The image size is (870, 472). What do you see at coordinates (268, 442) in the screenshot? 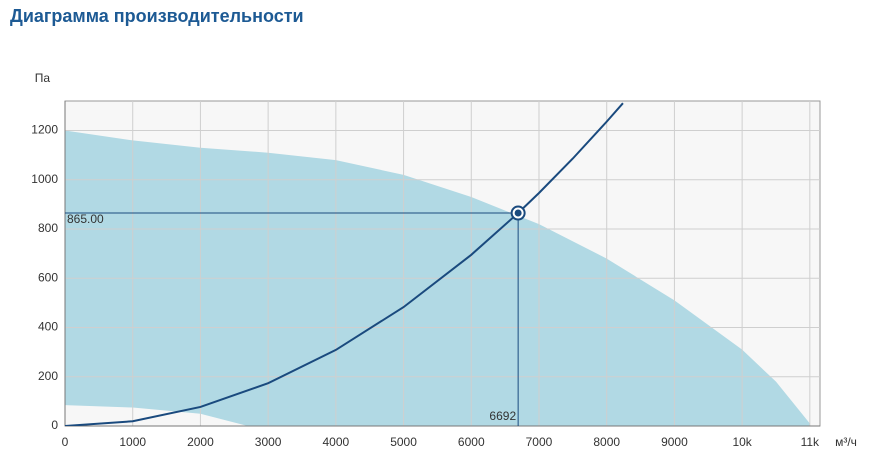
I see `x-tick-label: 3000` at bounding box center [268, 442].